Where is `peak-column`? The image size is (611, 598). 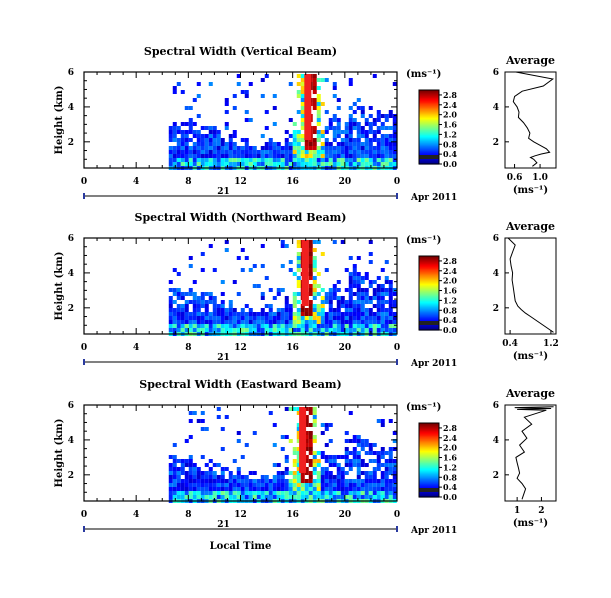 peak-column is located at coordinates (305, 273).